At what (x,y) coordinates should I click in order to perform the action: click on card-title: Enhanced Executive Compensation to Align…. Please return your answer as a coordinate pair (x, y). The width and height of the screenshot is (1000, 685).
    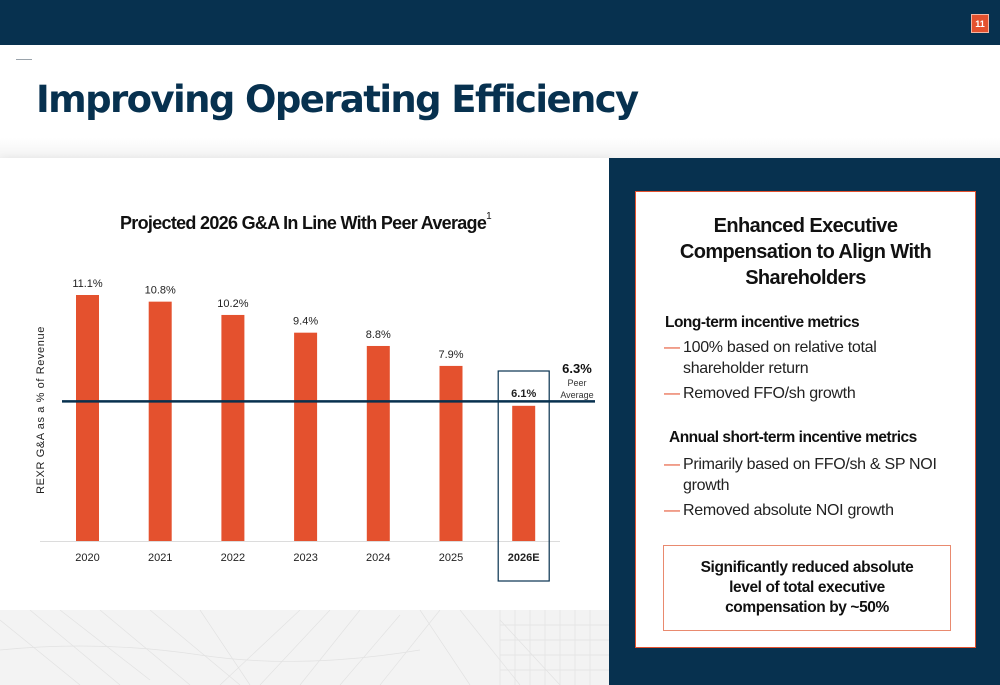
    Looking at the image, I should click on (805, 252).